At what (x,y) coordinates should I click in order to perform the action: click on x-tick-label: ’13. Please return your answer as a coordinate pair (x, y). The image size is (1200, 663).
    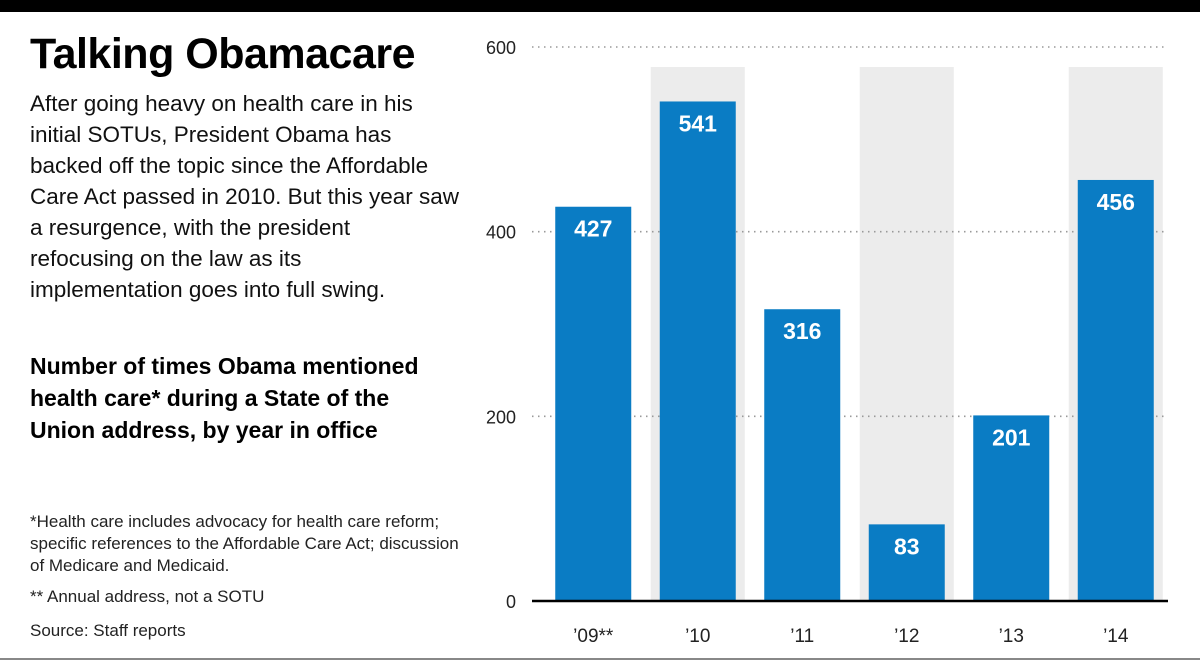
    Looking at the image, I should click on (1011, 636).